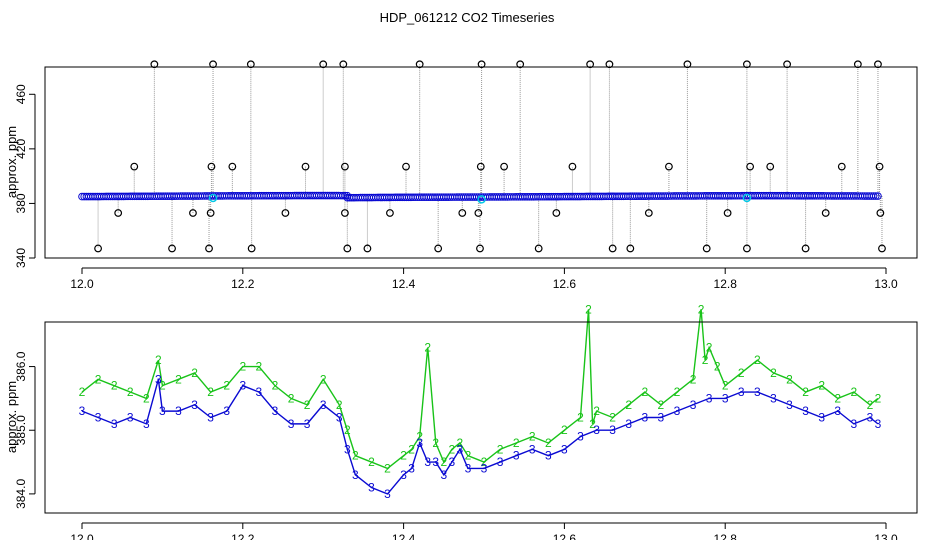  Describe the element at coordinates (404, 284) in the screenshot. I see `top-x-tick-label: 12.4` at that location.